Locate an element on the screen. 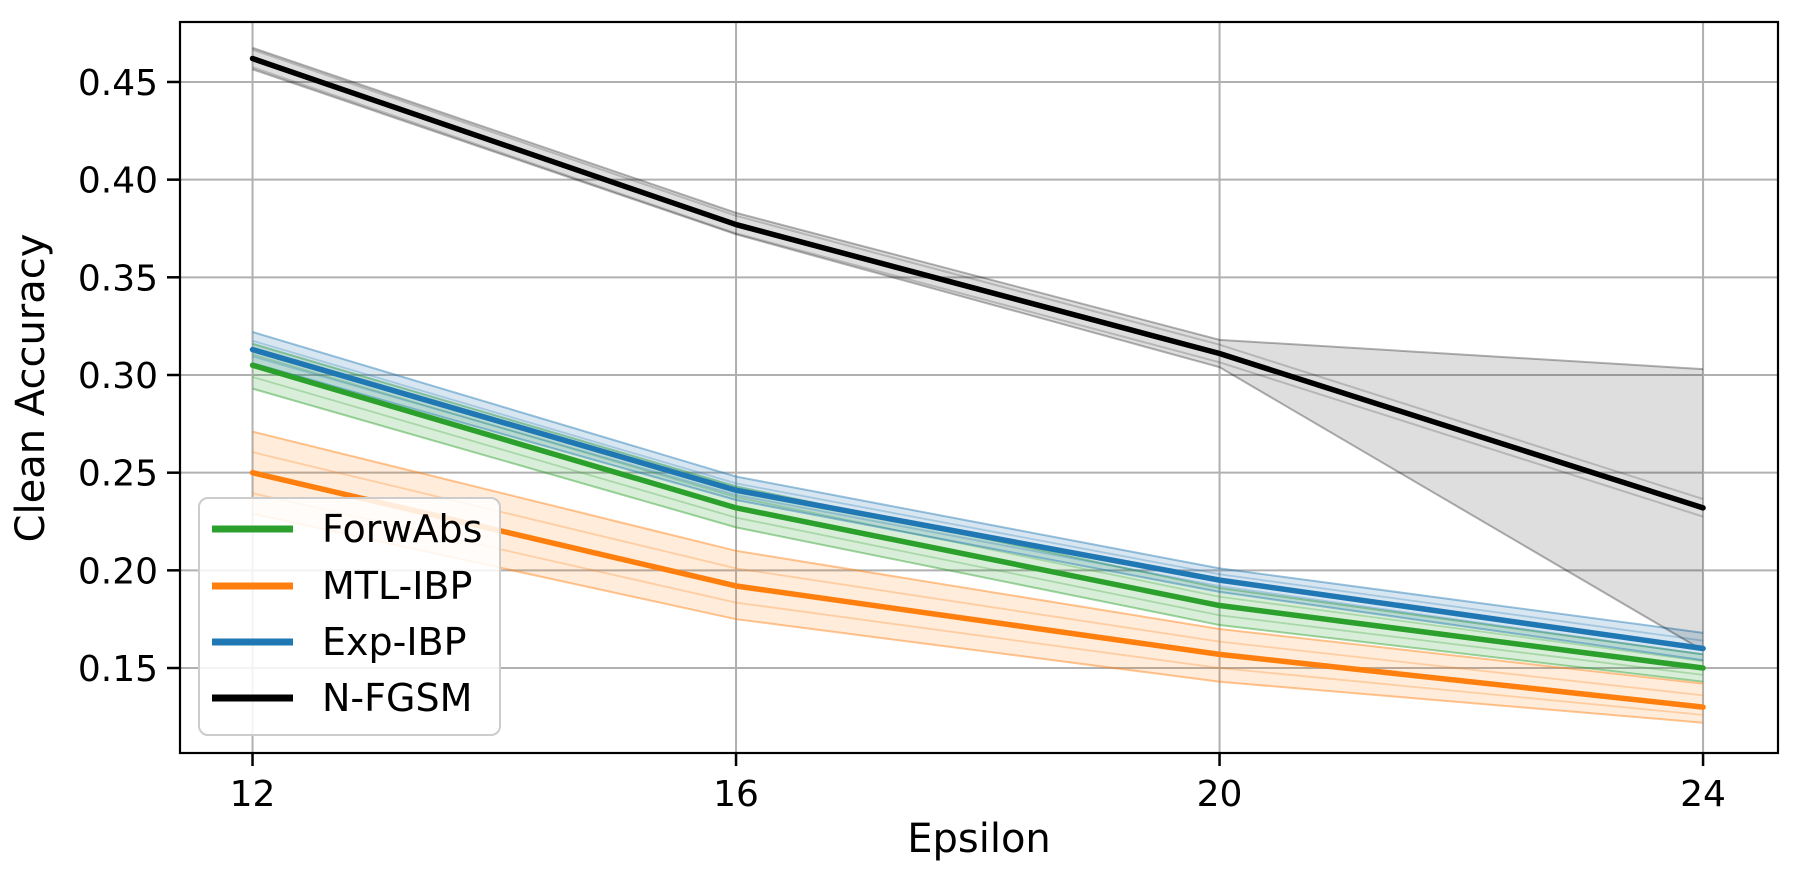 Image resolution: width=1800 pixels, height=886 pixels. legend-item-n-fgsm: N-FGSM is located at coordinates (342, 698).